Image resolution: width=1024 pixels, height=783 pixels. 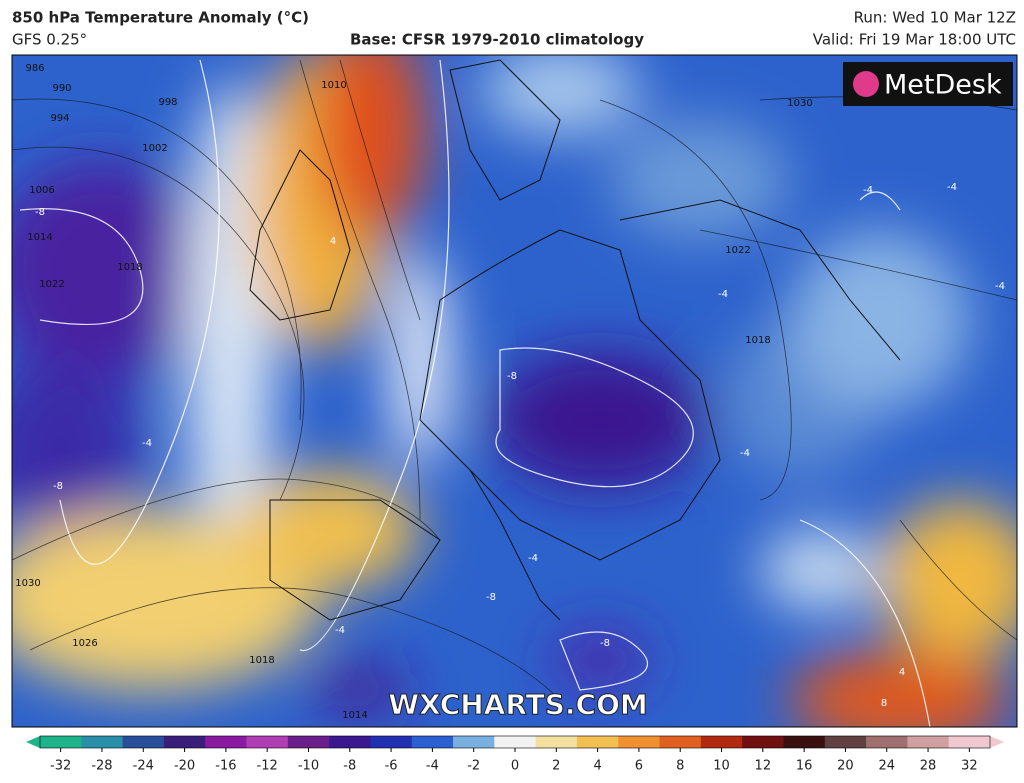 I want to click on colorbar-label: 16, so click(x=804, y=766).